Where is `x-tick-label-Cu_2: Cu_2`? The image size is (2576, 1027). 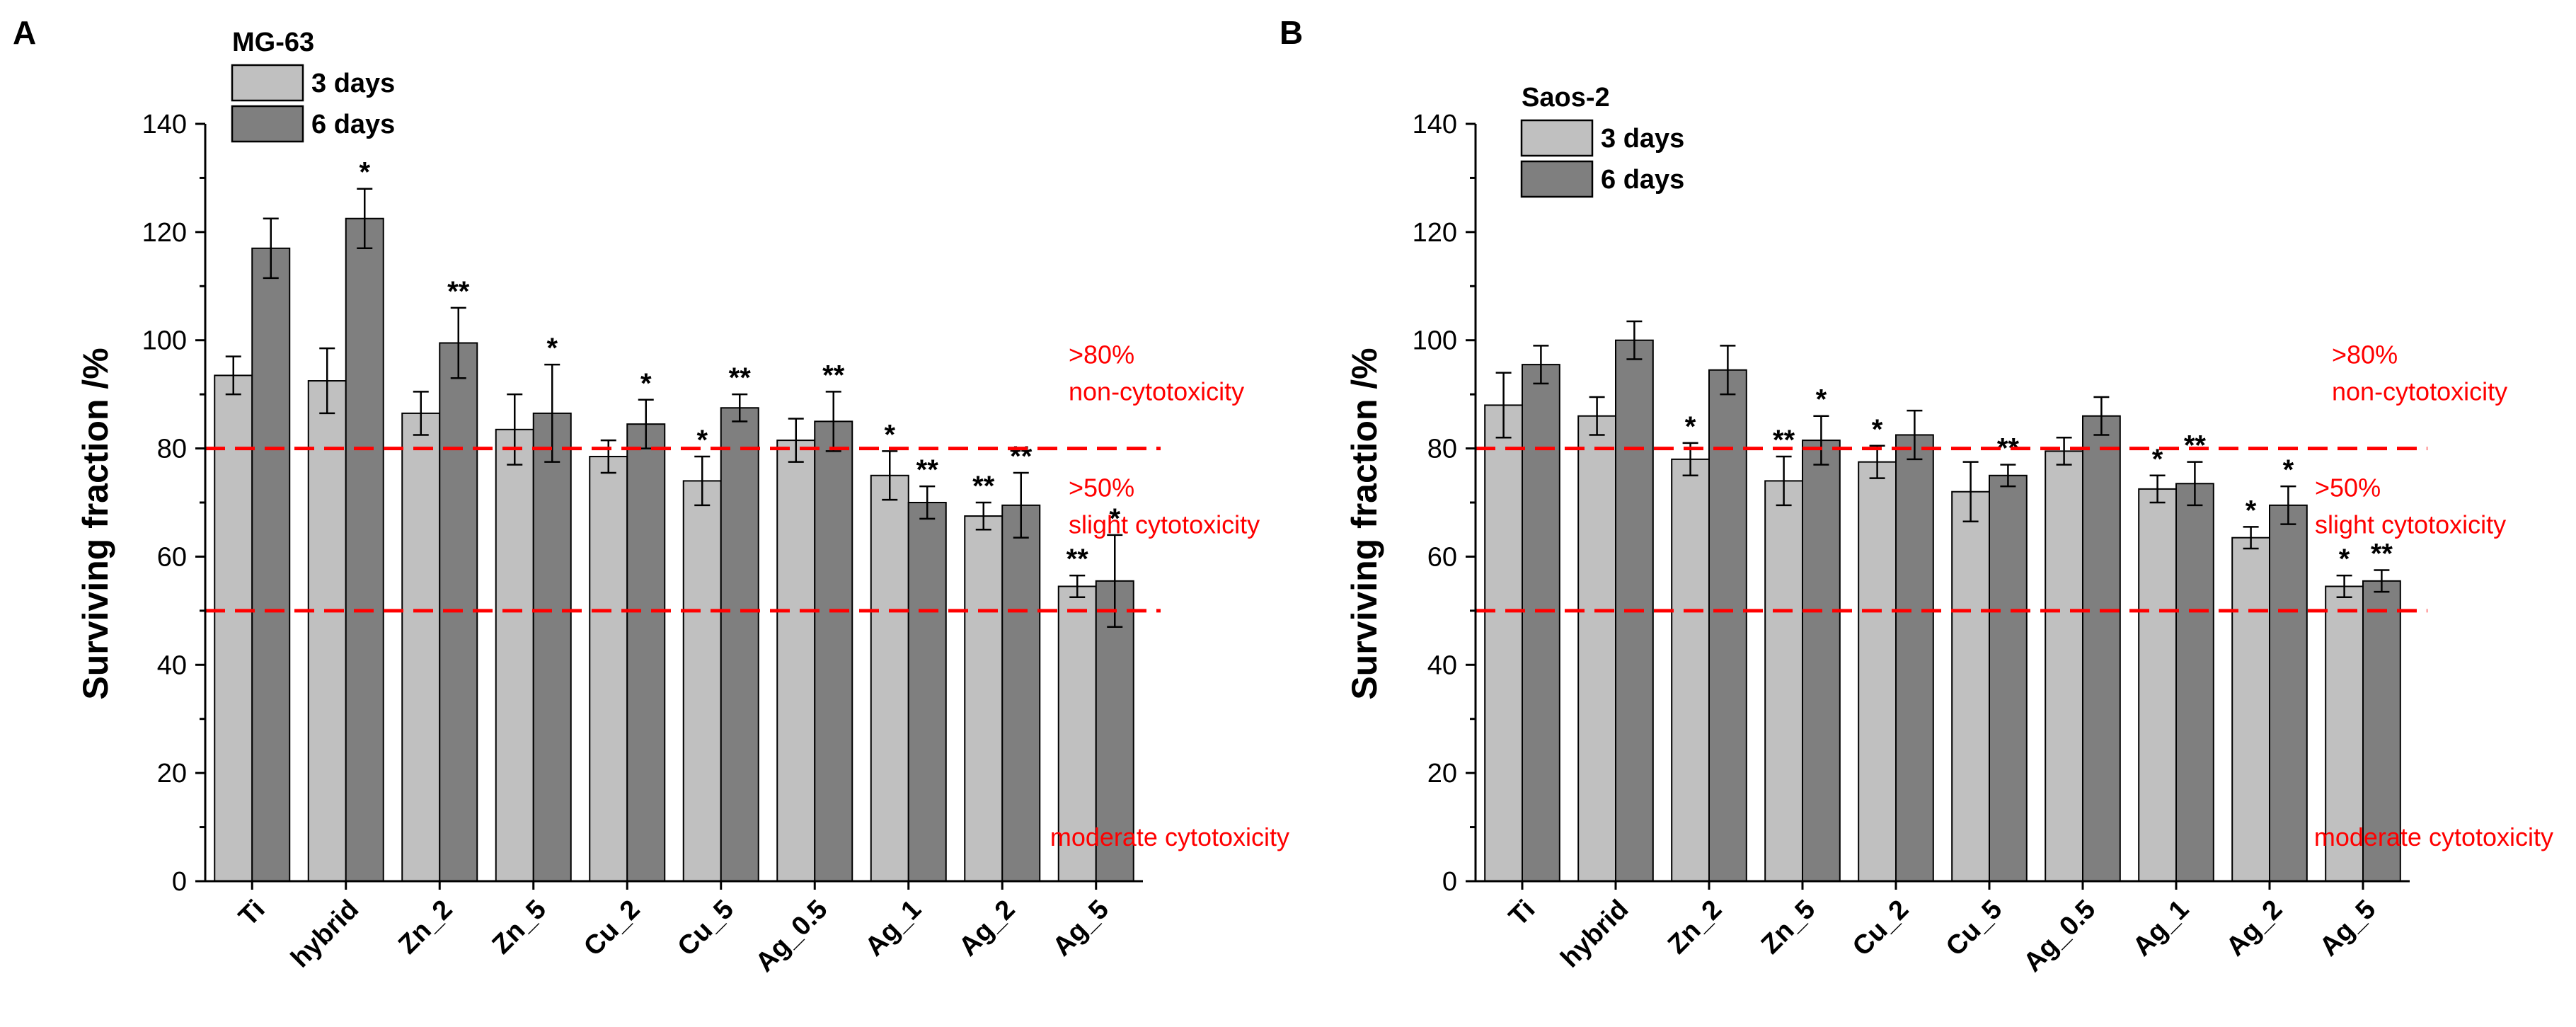
x-tick-label-Cu_2: Cu_2 is located at coordinates (611, 928).